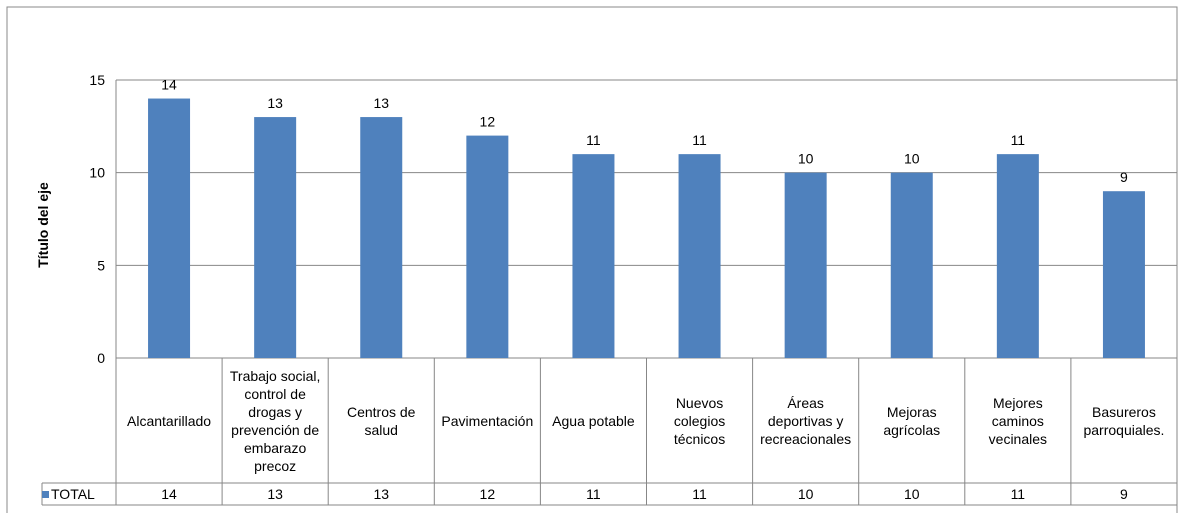 This screenshot has width=1184, height=513. I want to click on data-label: 9, so click(1124, 177).